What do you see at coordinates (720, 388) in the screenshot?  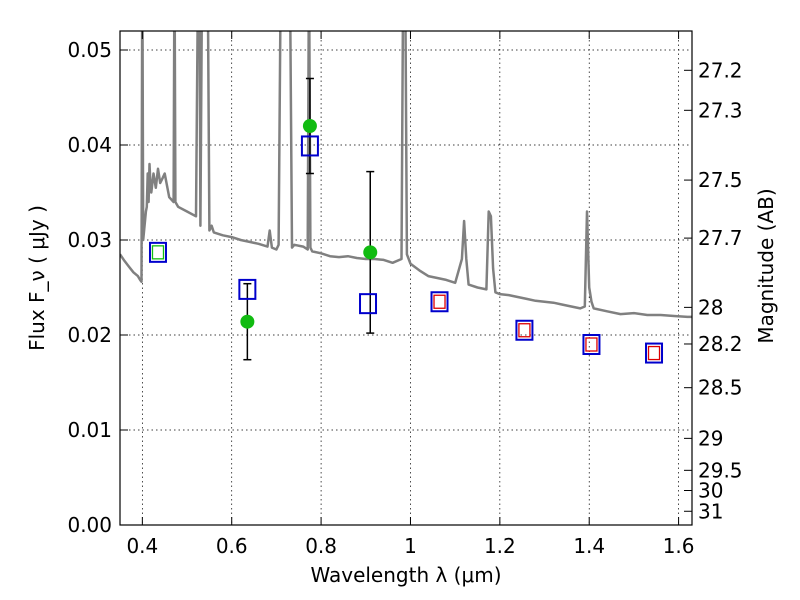 I see `magnitude-tick-label: 28.5` at bounding box center [720, 388].